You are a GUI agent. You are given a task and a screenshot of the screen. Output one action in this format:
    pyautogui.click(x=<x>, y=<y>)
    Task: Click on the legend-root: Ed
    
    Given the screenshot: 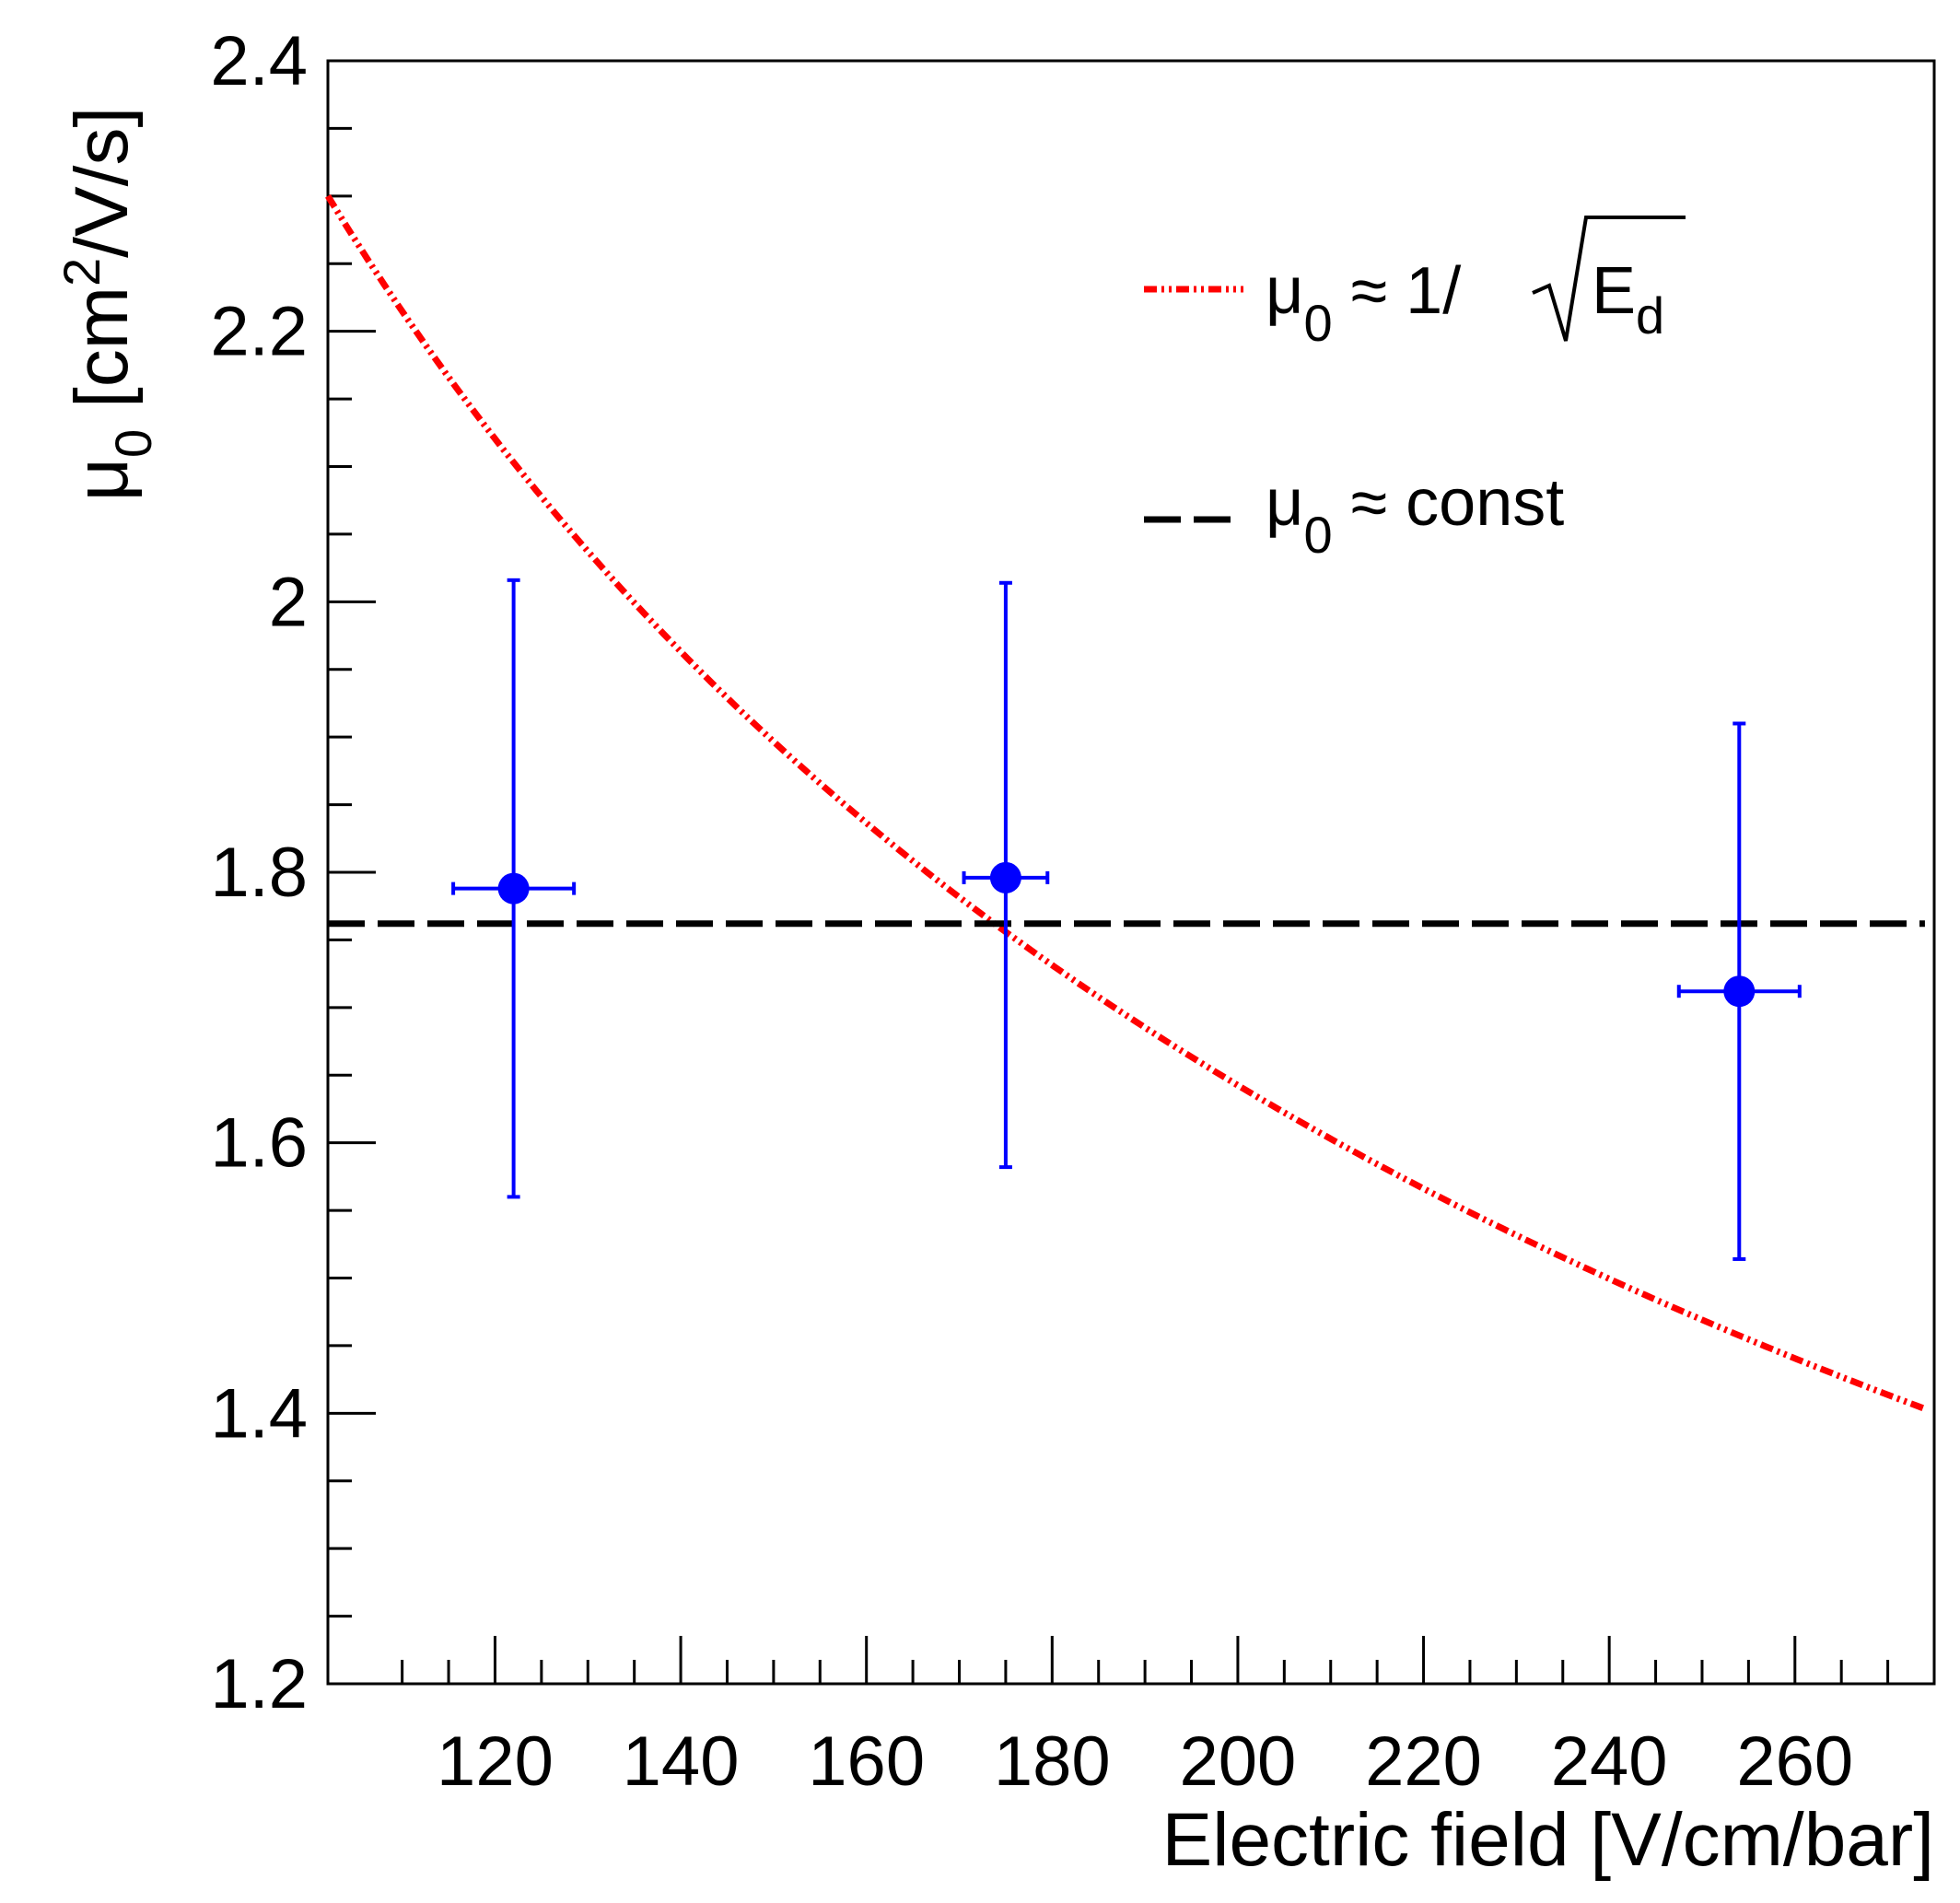 What is the action you would take?
    pyautogui.click(x=1628, y=299)
    